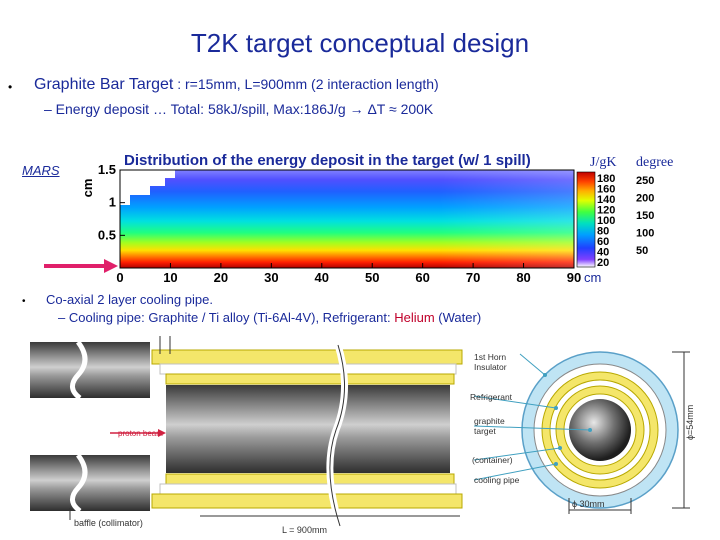  I want to click on y-tick-label: 1, so click(112, 202).